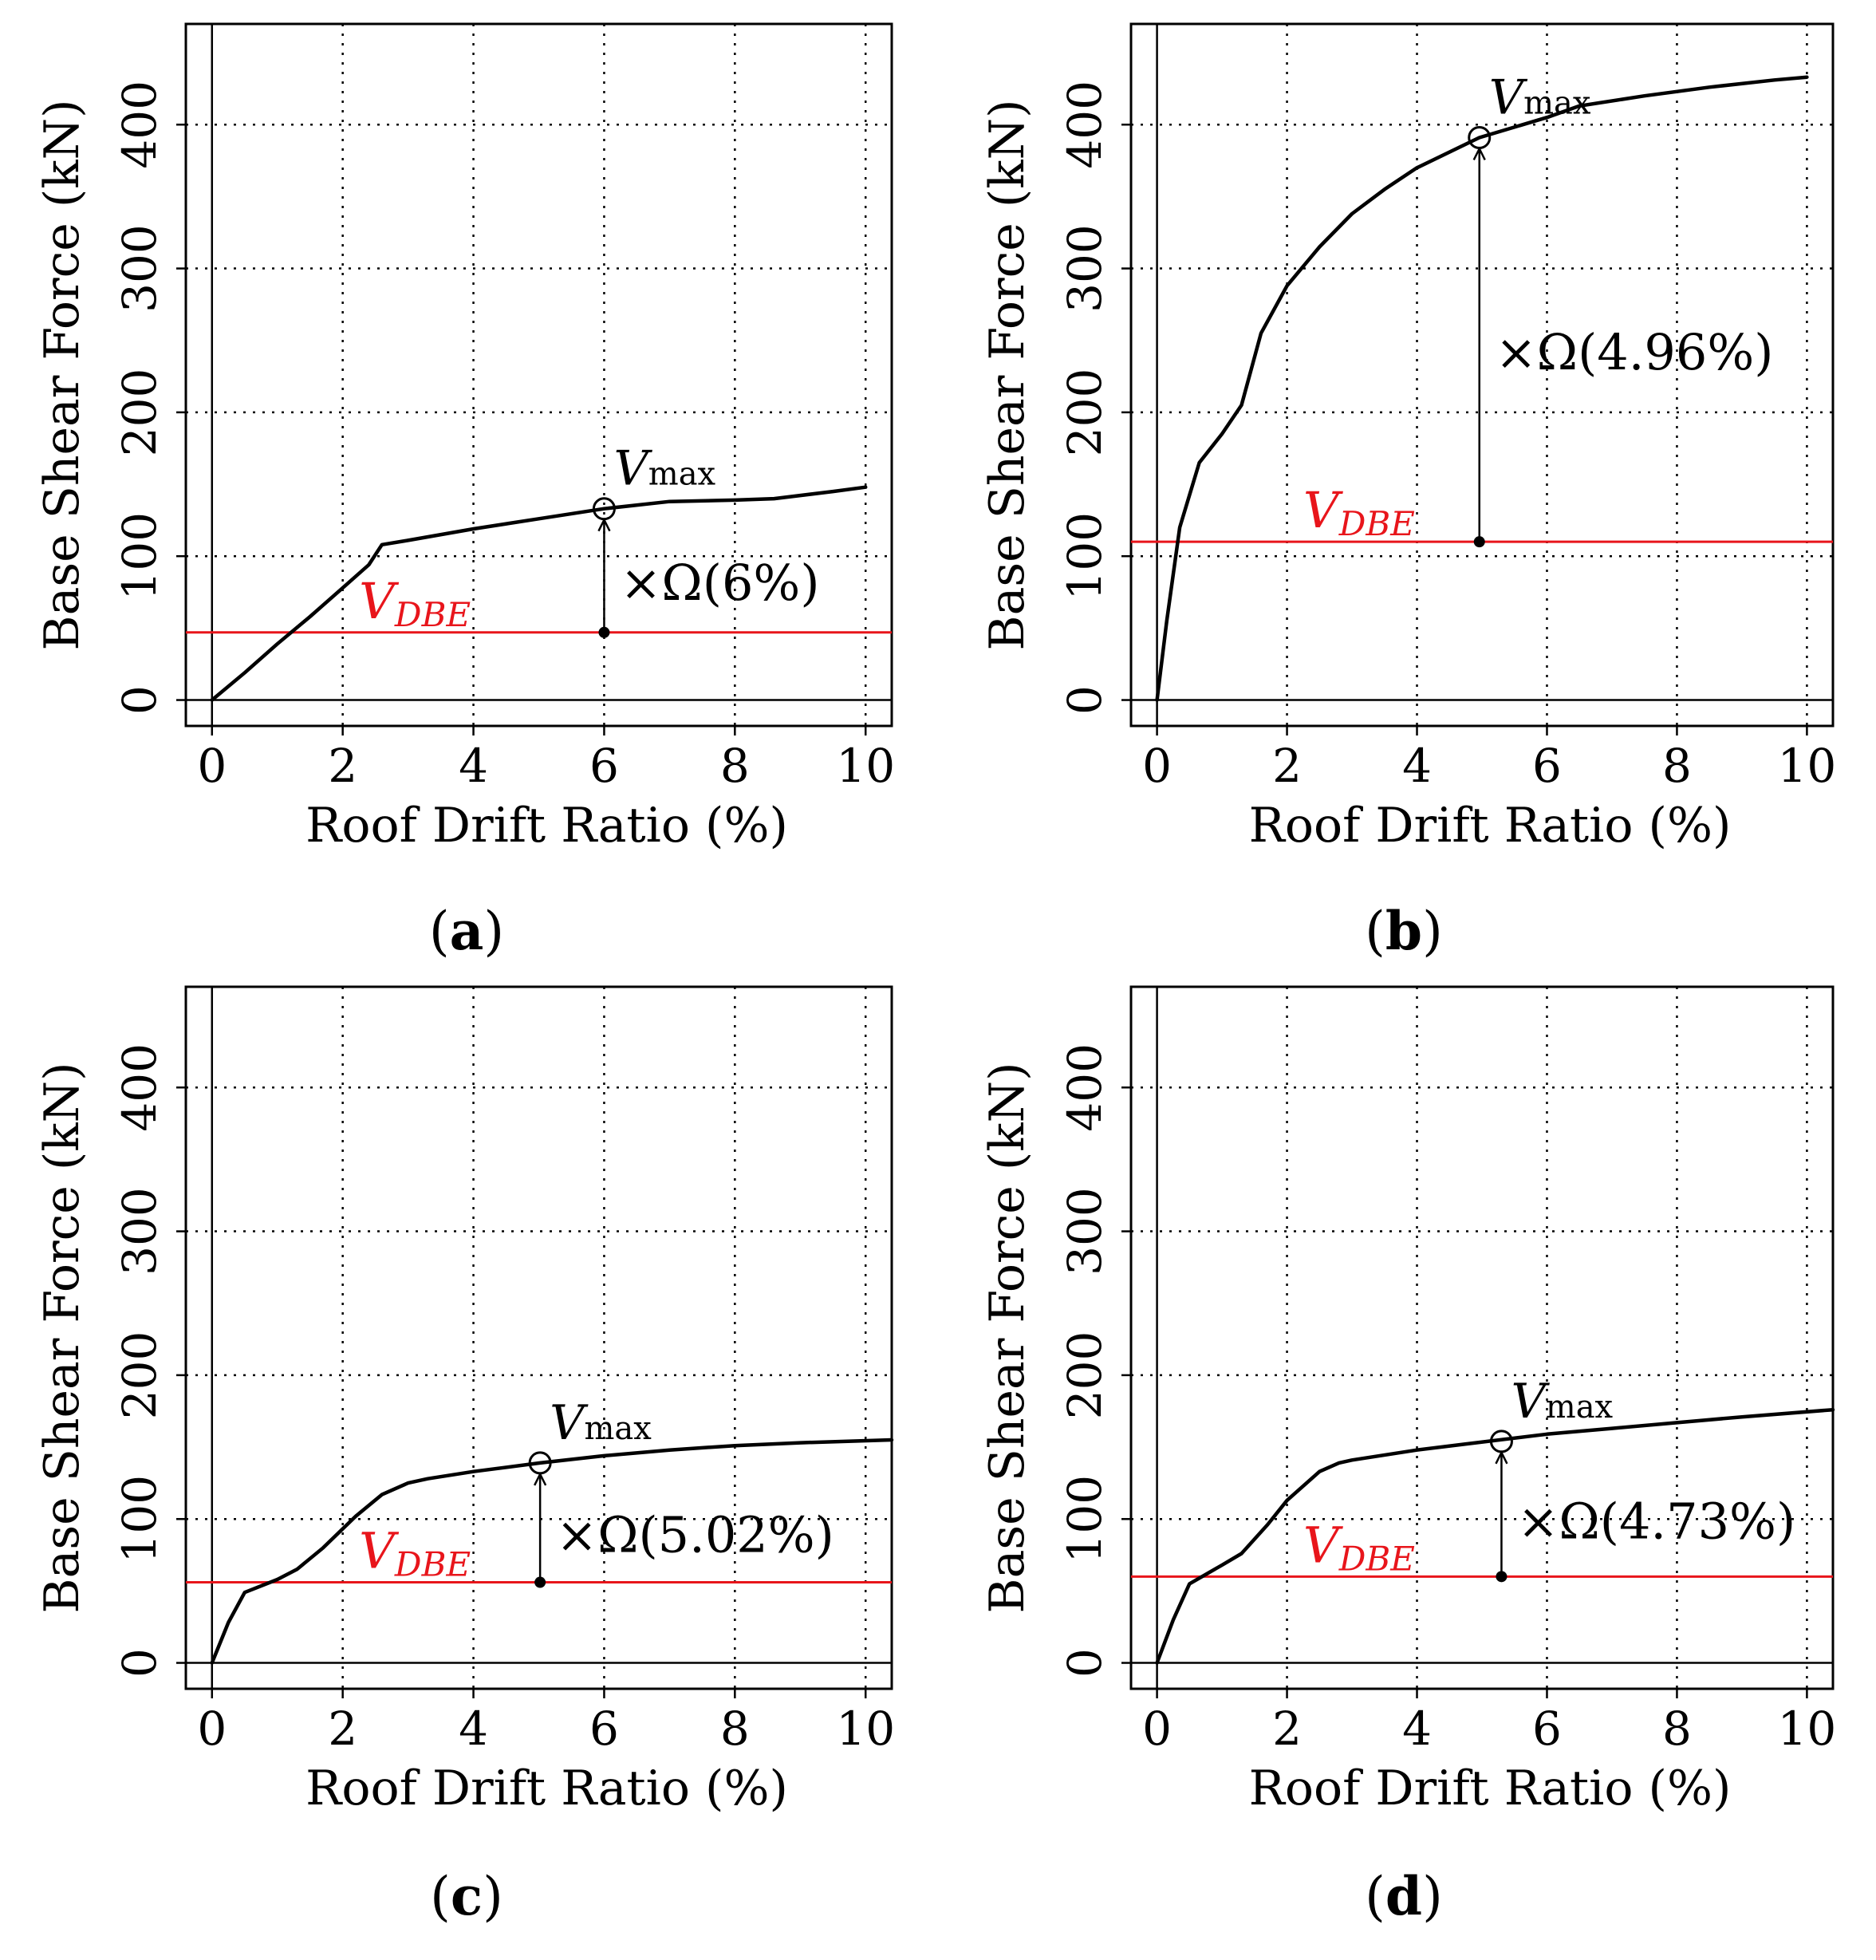 This screenshot has height=1960, width=1876. I want to click on caption-letter: c, so click(467, 1896).